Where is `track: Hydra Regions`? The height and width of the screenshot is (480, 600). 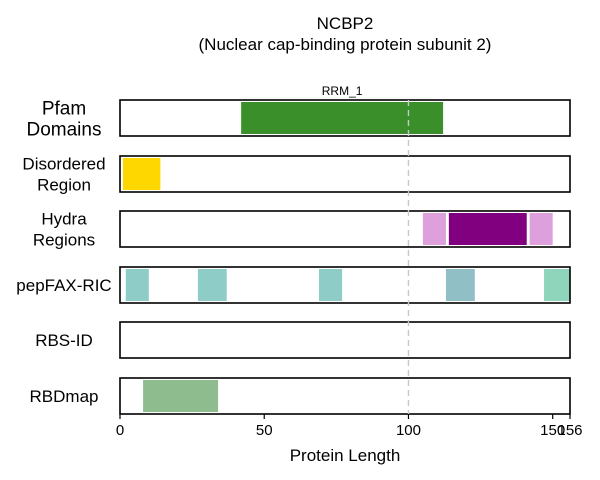 track: Hydra Regions is located at coordinates (302, 230).